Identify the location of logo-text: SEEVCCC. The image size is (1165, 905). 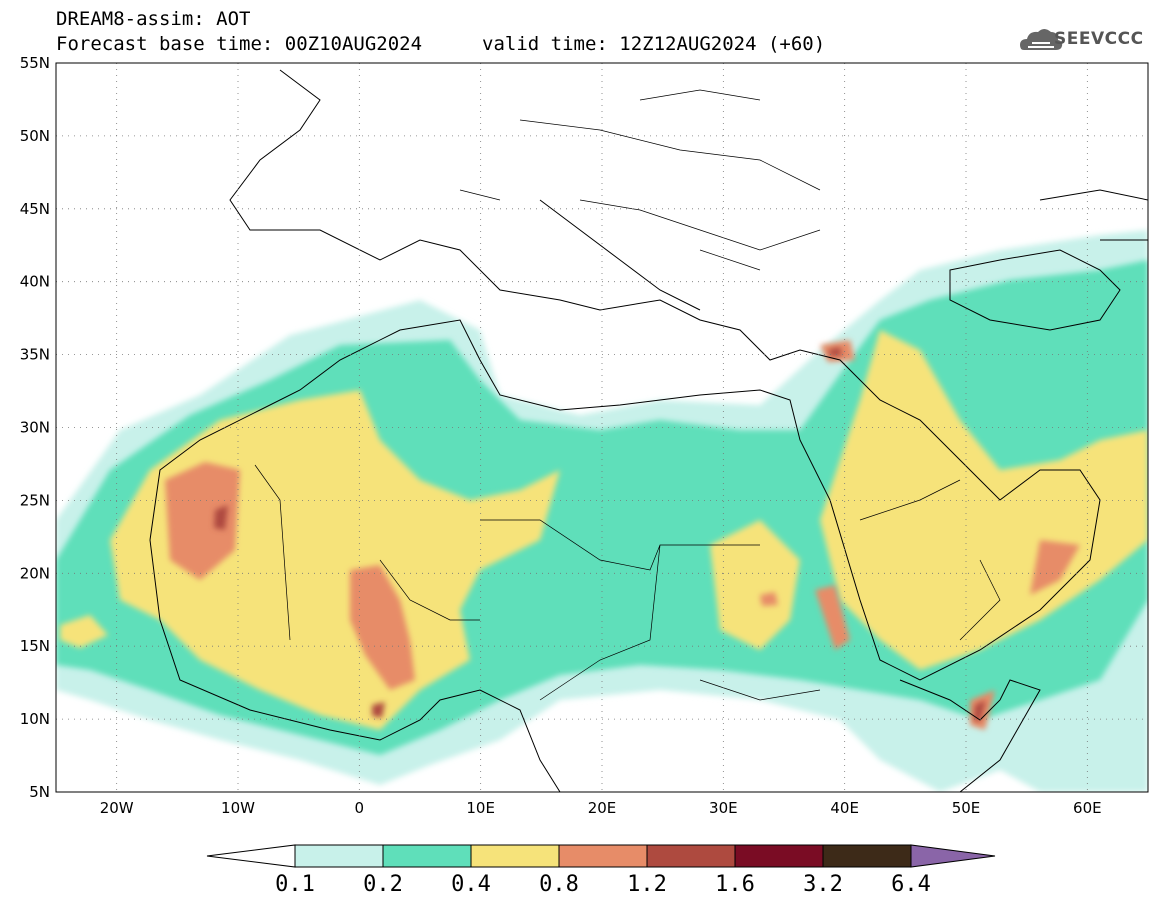
(1099, 39).